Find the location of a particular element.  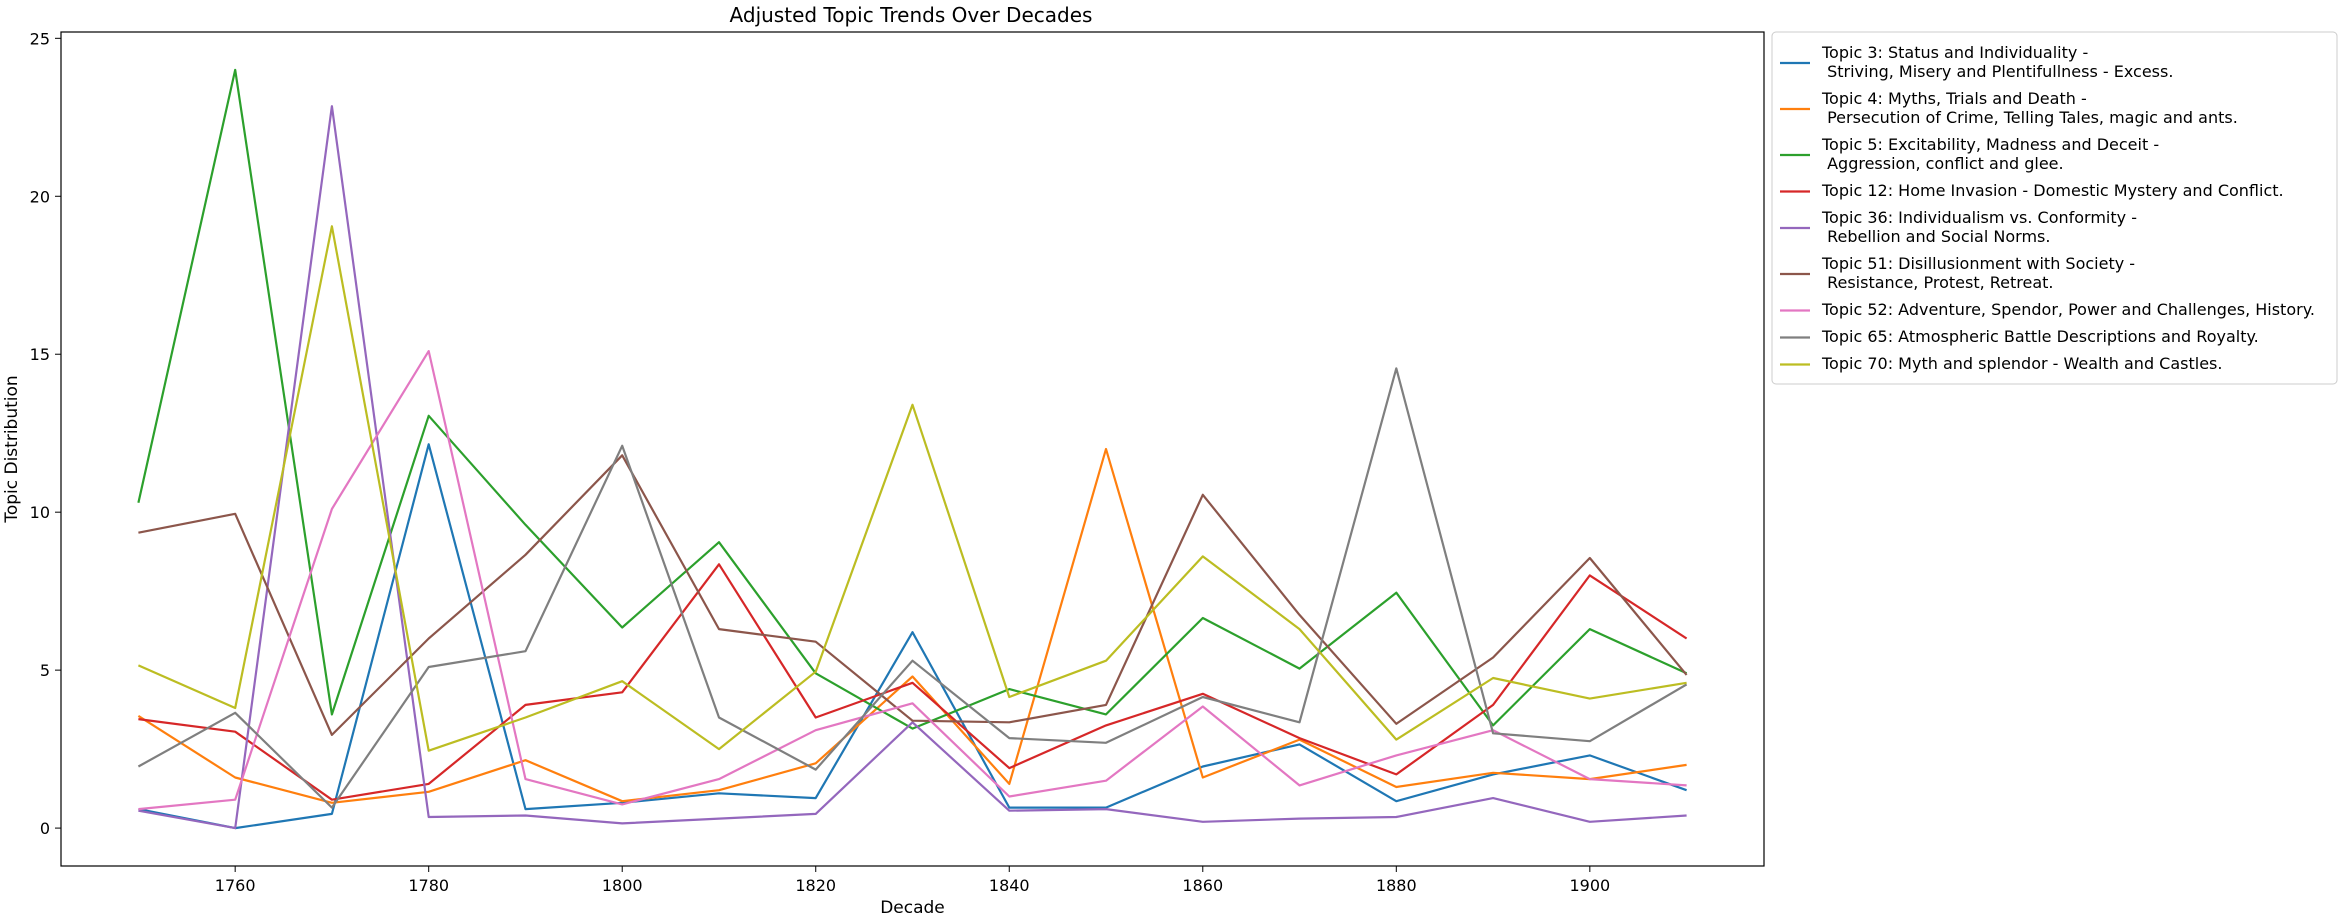

x-tick-label: 1860 is located at coordinates (1202, 885).